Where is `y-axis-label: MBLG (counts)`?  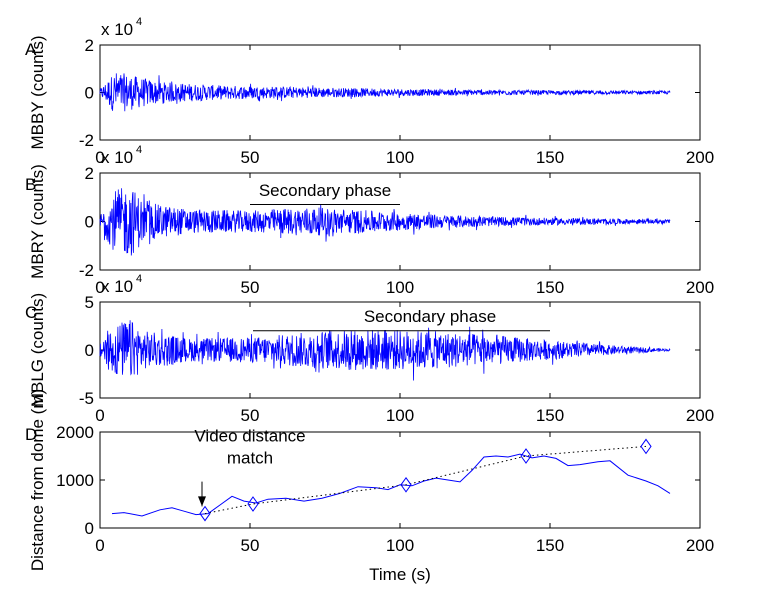 y-axis-label: MBLG (counts) is located at coordinates (37, 350).